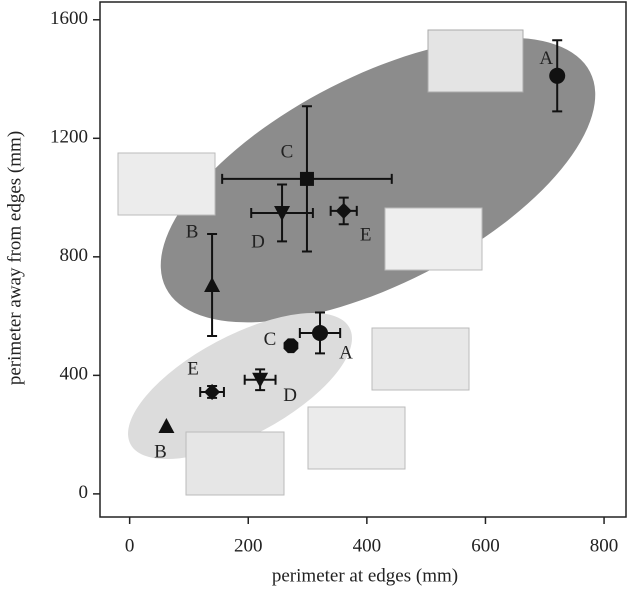  I want to click on y-tick-label: 1600, so click(69, 18).